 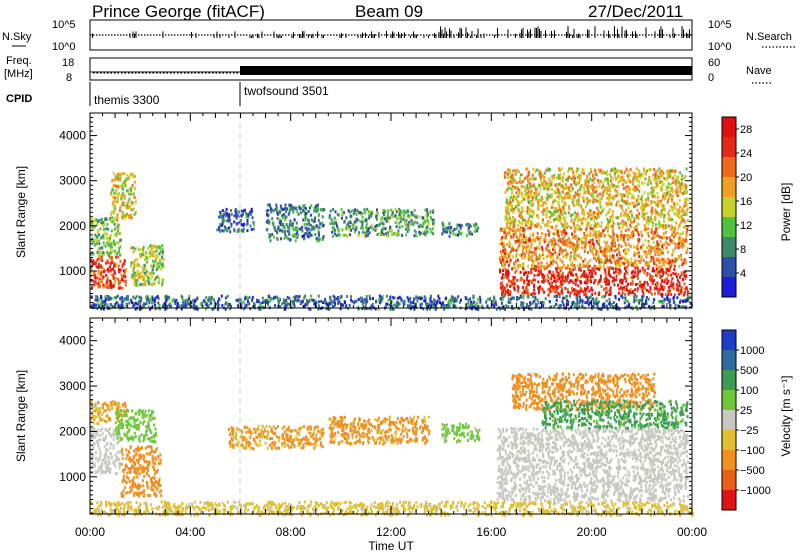 I want to click on nave-trace-dense, so click(x=466, y=70).